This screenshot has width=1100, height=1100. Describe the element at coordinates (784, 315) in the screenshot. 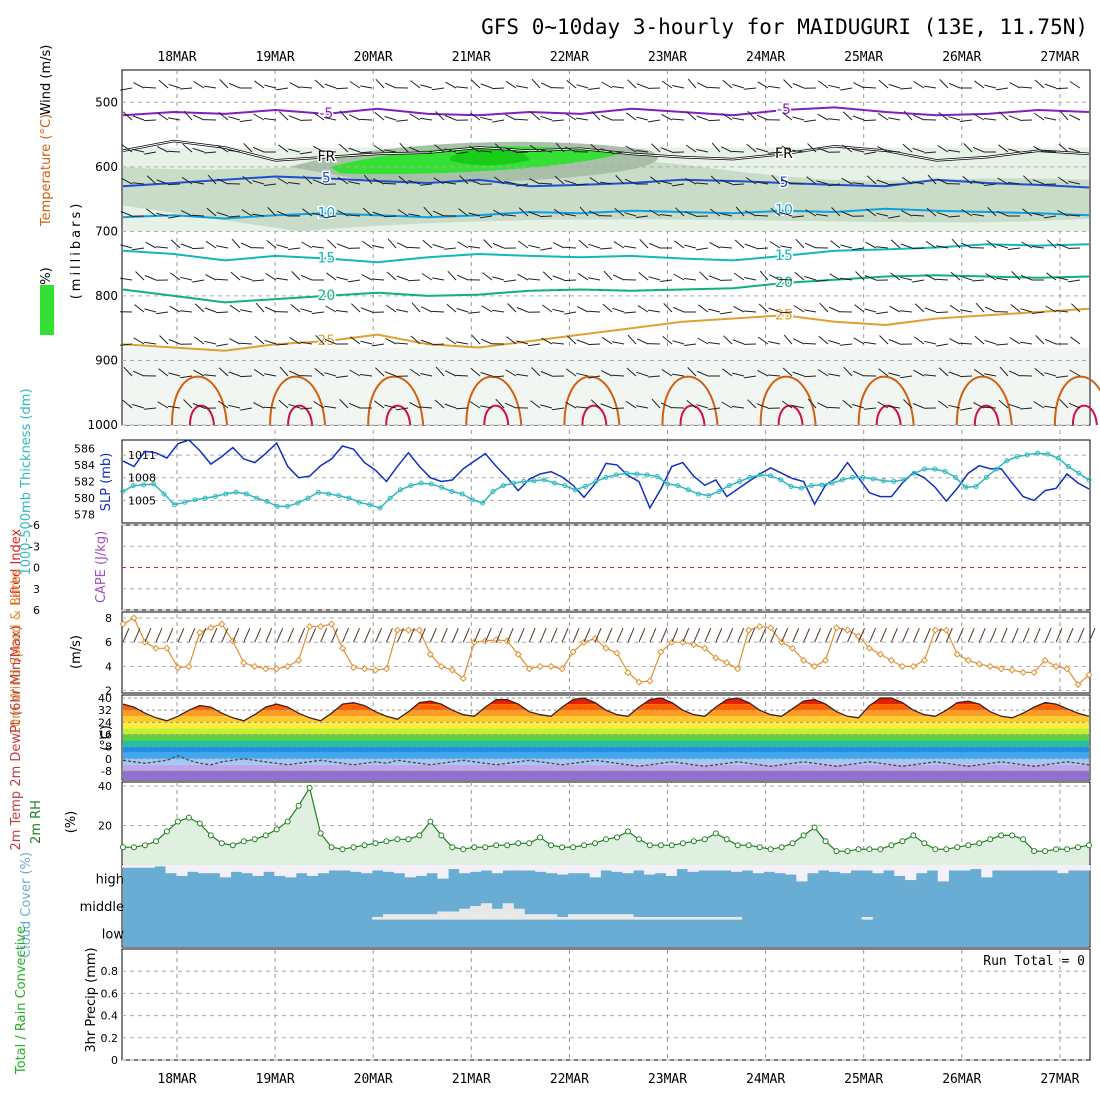

I see `isotherm-label: 25` at that location.